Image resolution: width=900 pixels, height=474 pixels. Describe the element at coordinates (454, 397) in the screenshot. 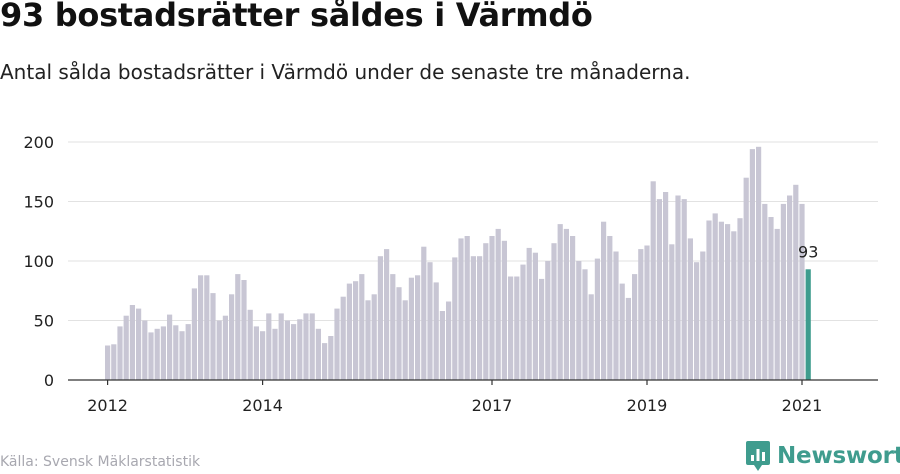

I see `x-axis-ticks: 2012 2014 2017 2019 2021` at that location.